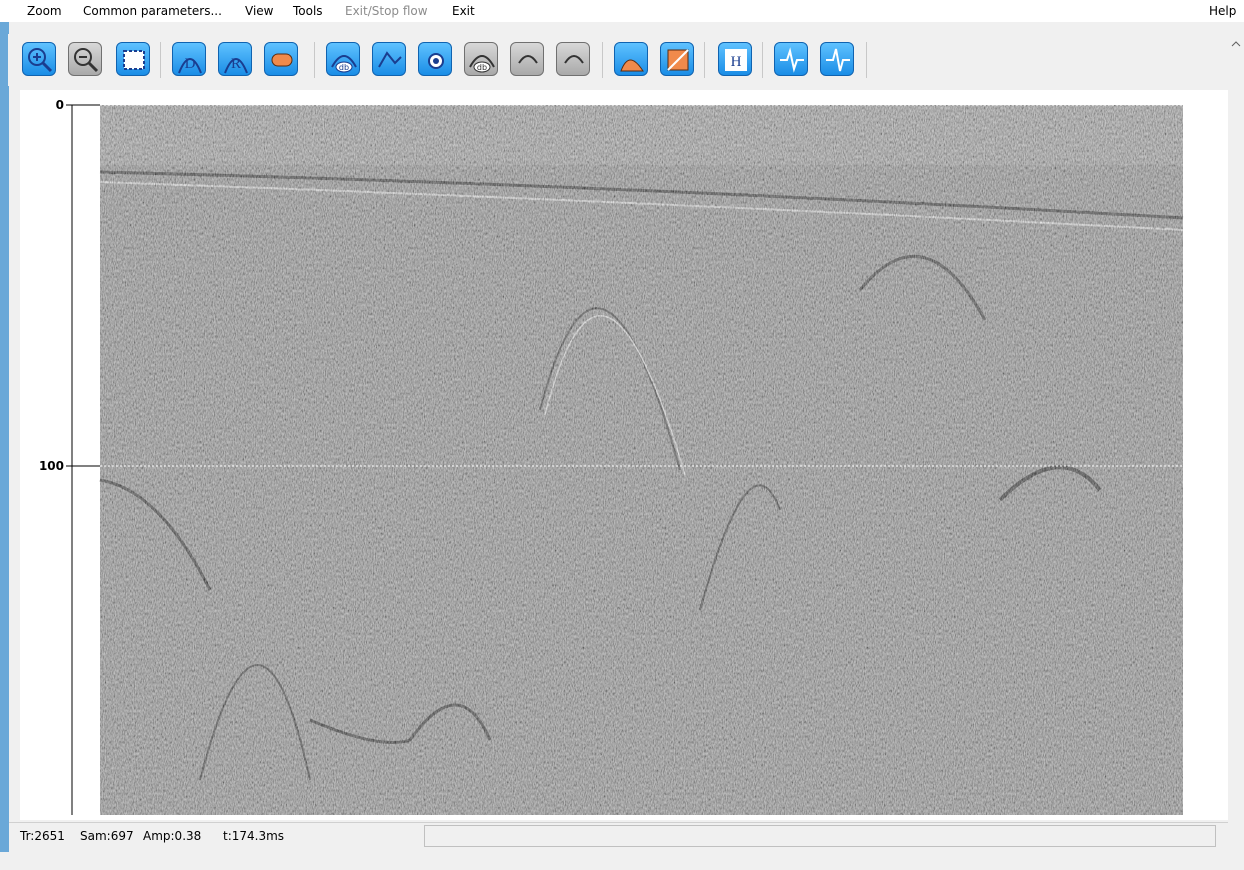 The width and height of the screenshot is (1244, 870). I want to click on d-button: D, so click(189, 59).